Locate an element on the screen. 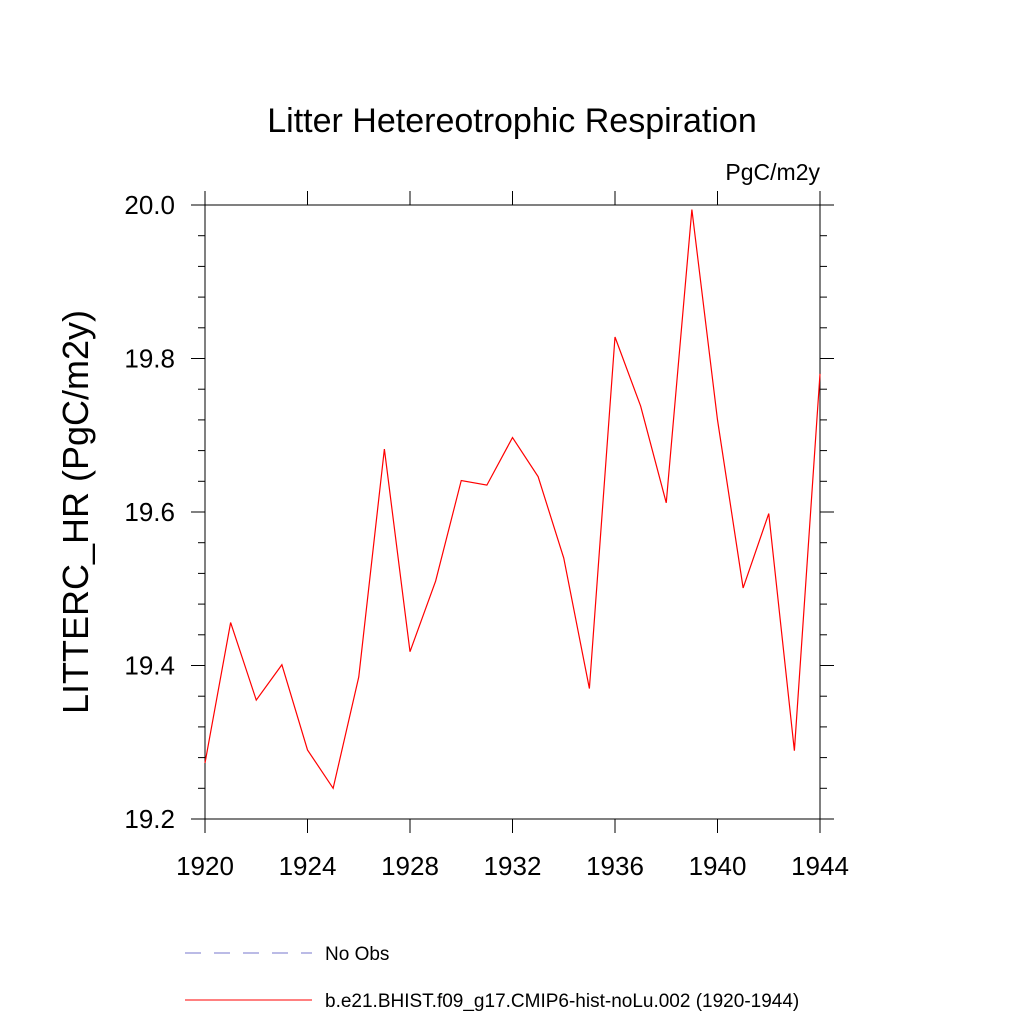  y-tick-label: 19.2 is located at coordinates (149, 819).